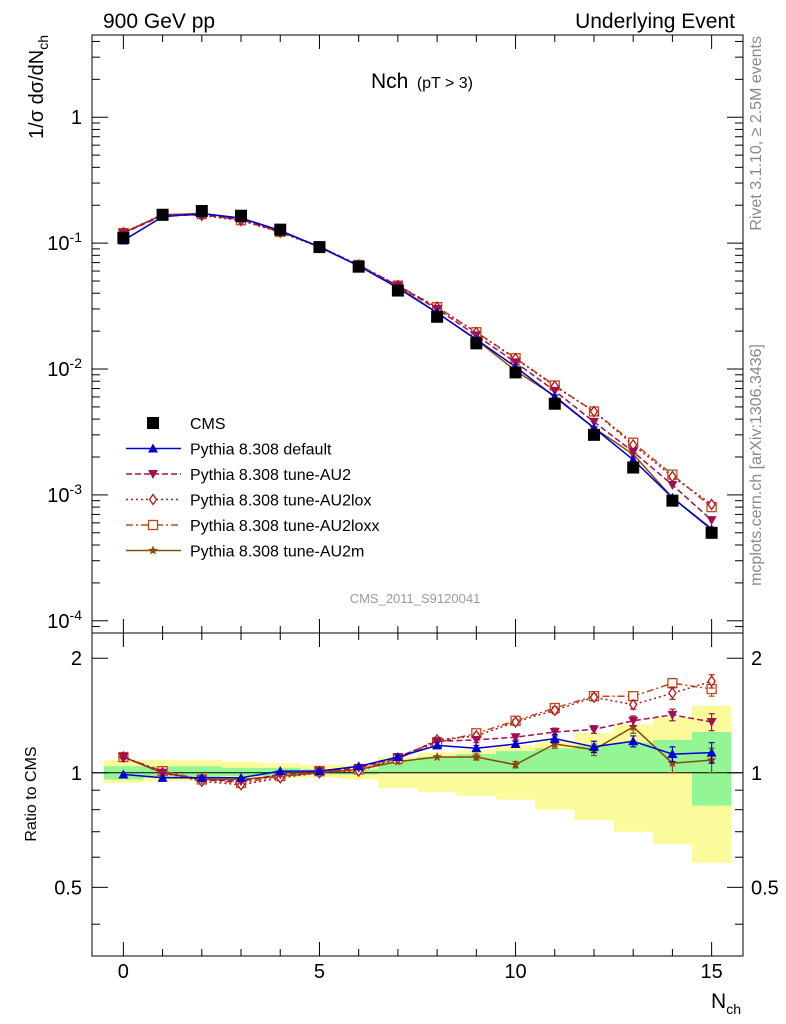  I want to click on main-ytick-label: 10⁻³, so click(64, 494).